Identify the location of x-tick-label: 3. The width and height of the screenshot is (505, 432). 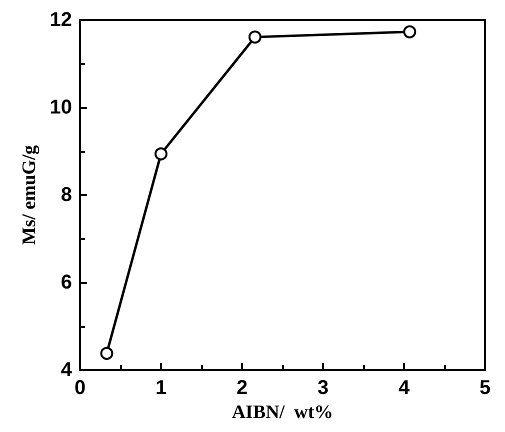
(323, 388).